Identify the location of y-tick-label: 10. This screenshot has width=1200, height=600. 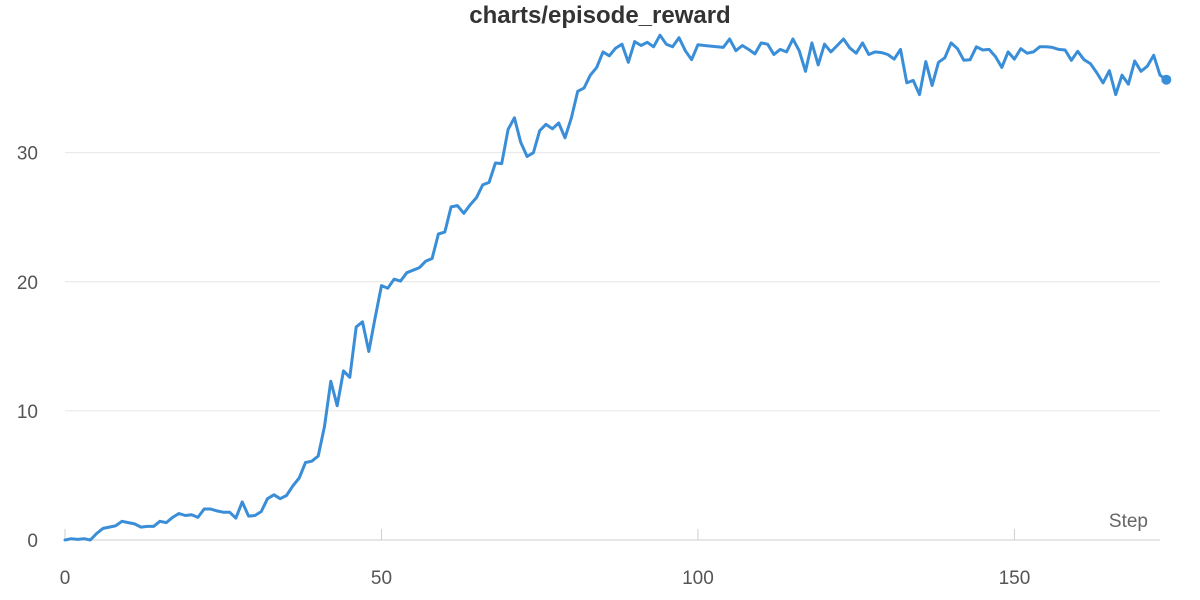
(27, 412).